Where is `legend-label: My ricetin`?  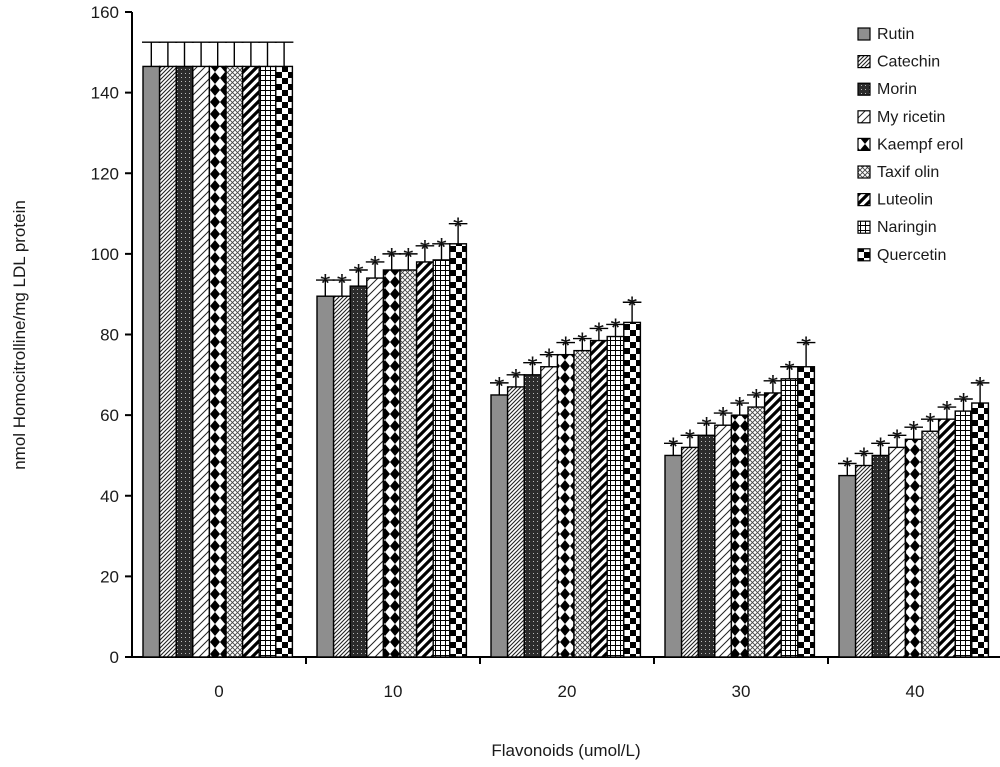
legend-label: My ricetin is located at coordinates (911, 117).